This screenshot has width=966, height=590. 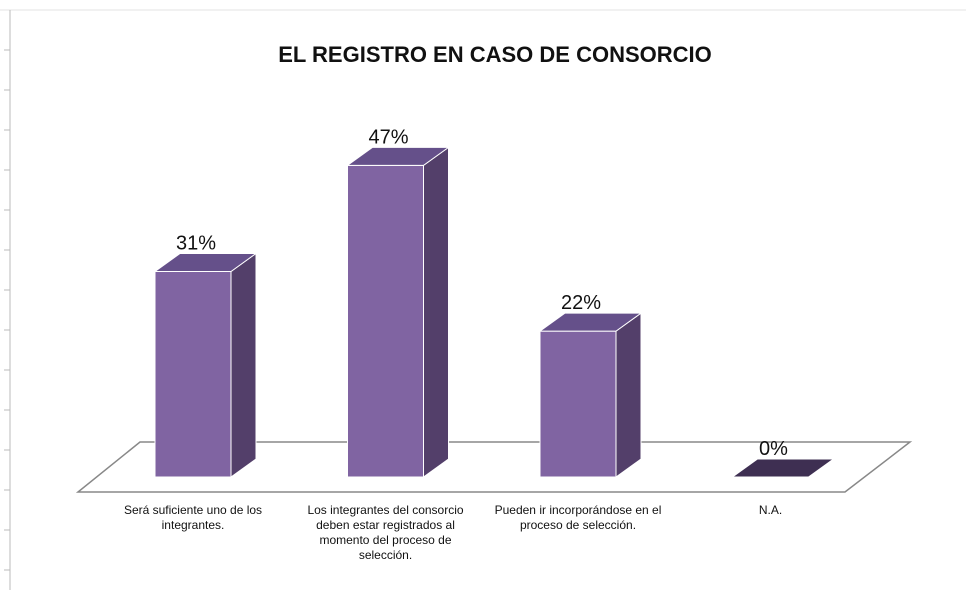 What do you see at coordinates (388, 137) in the screenshot?
I see `data-label: 47%` at bounding box center [388, 137].